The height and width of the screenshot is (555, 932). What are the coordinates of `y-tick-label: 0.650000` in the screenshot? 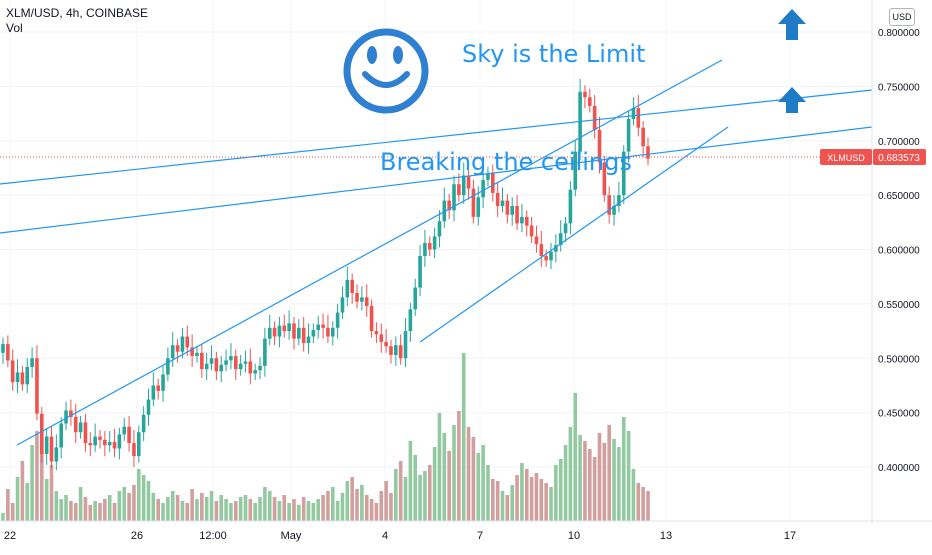 It's located at (899, 196).